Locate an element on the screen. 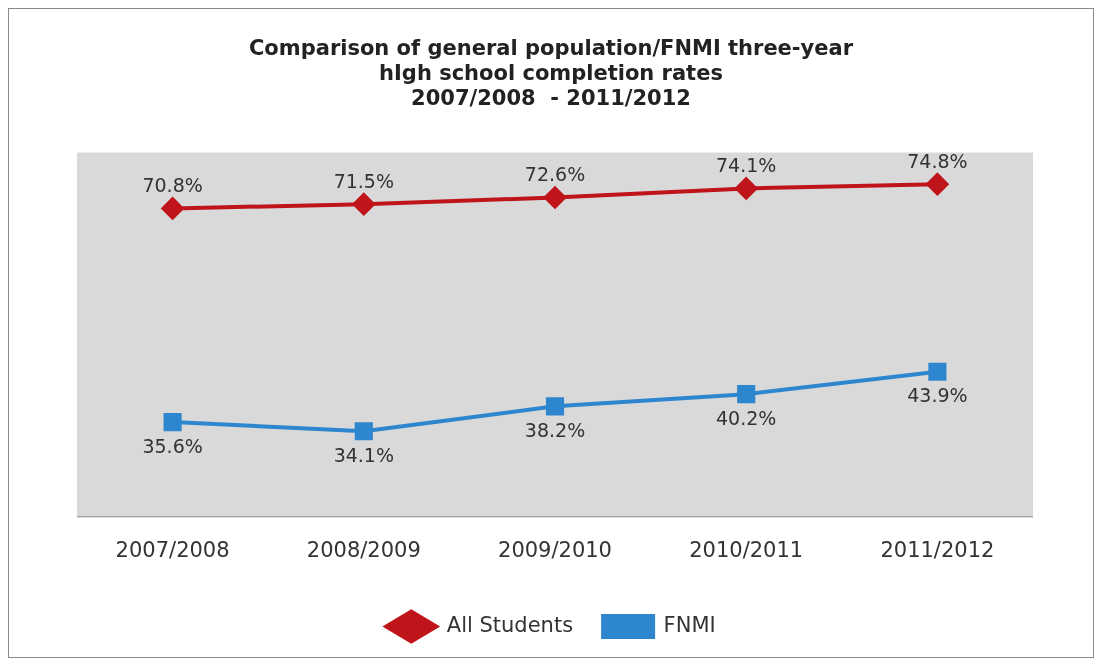 The height and width of the screenshot is (666, 1104). x-tick-label: 2007/2008 is located at coordinates (172, 549).